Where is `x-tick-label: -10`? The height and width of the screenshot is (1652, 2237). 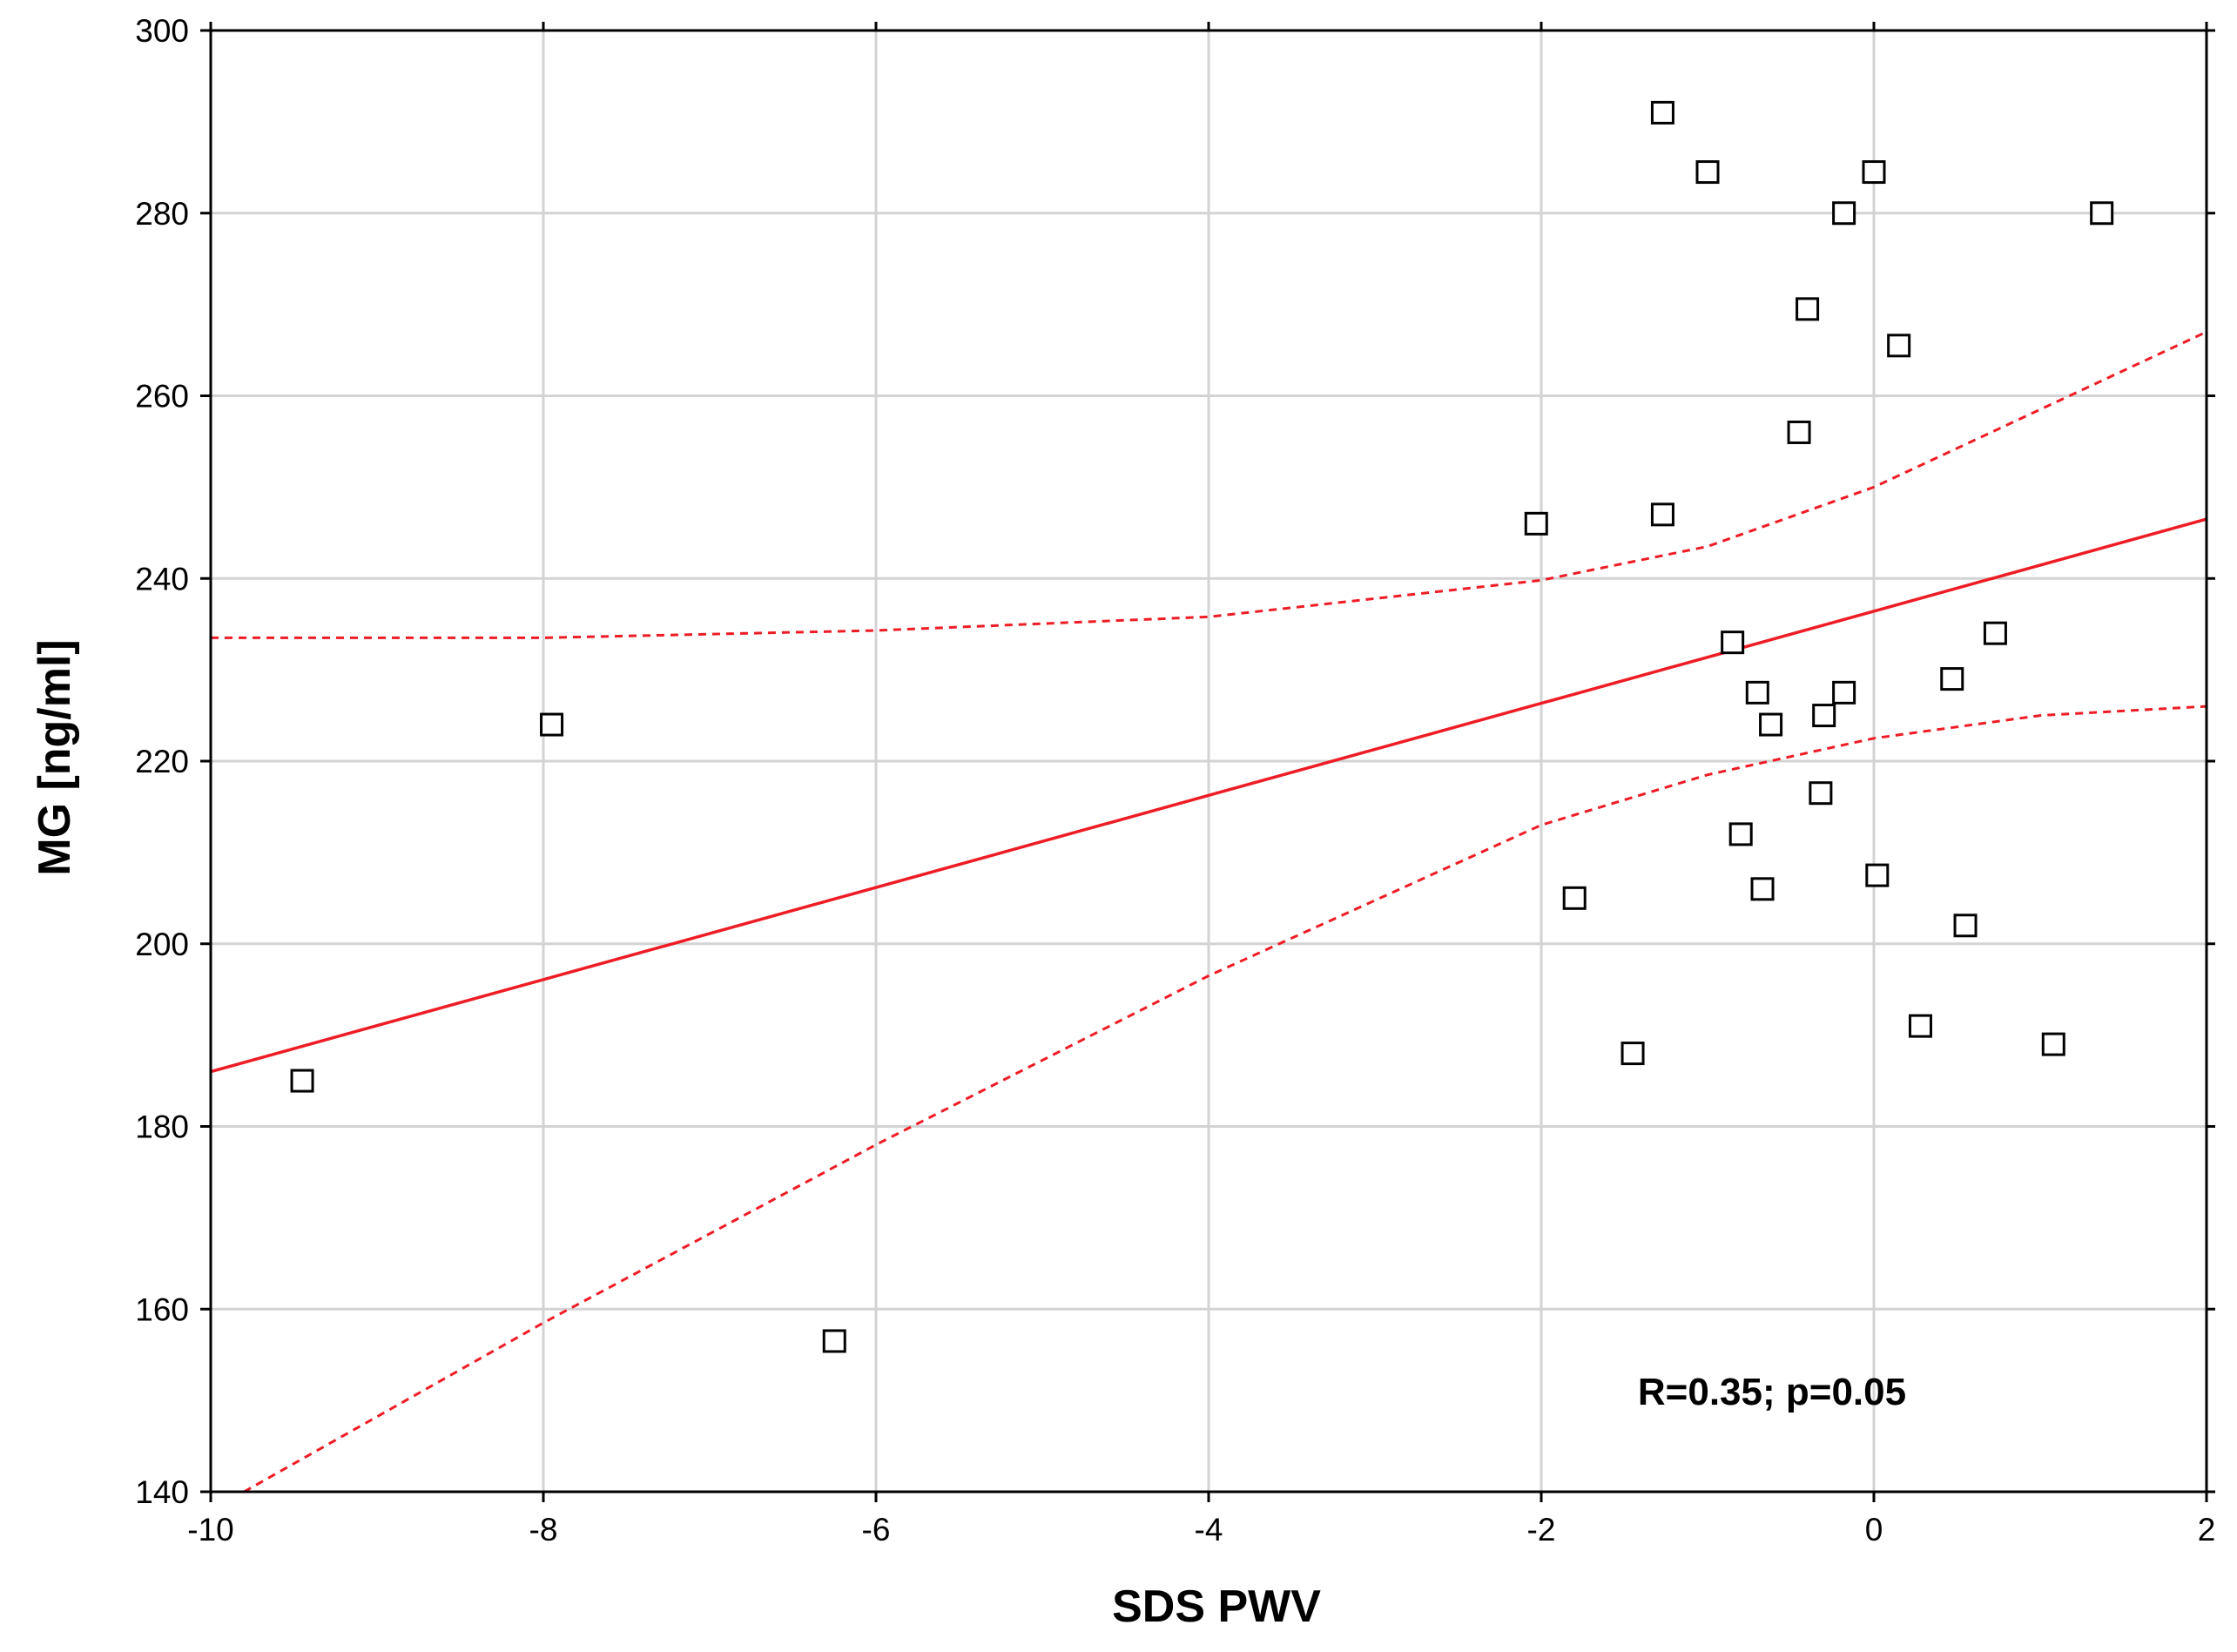
x-tick-label: -10 is located at coordinates (210, 1529).